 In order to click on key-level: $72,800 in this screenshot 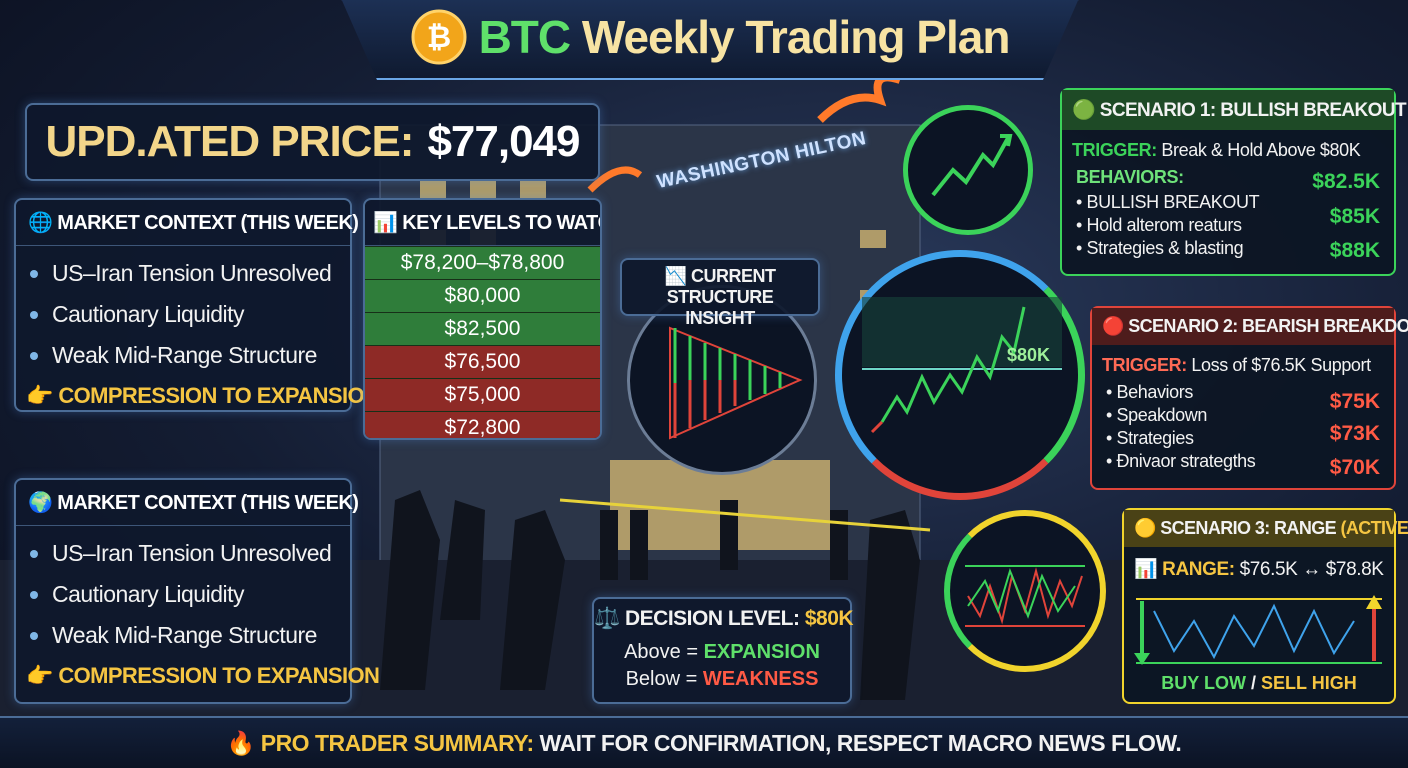, I will do `click(482, 424)`.